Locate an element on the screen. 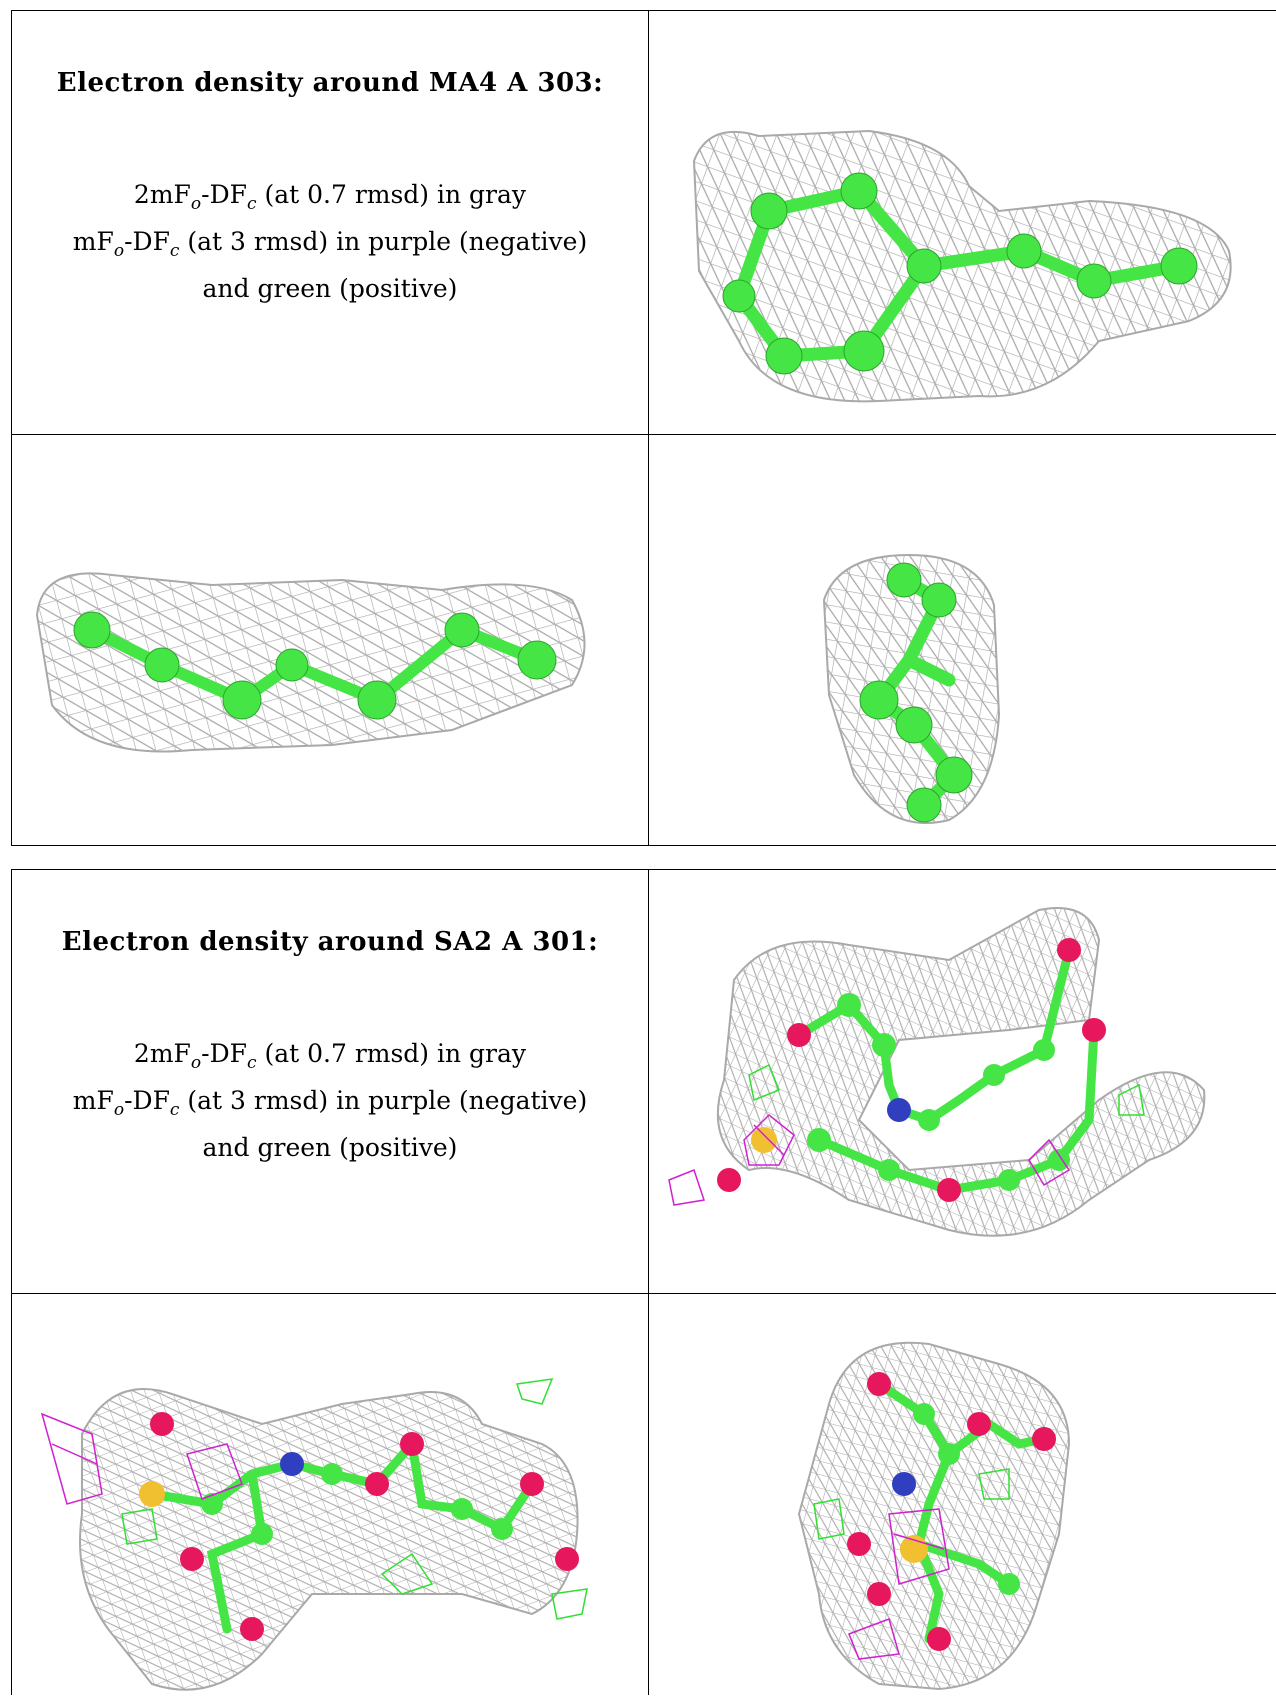  ma4-view-end is located at coordinates (962, 641).